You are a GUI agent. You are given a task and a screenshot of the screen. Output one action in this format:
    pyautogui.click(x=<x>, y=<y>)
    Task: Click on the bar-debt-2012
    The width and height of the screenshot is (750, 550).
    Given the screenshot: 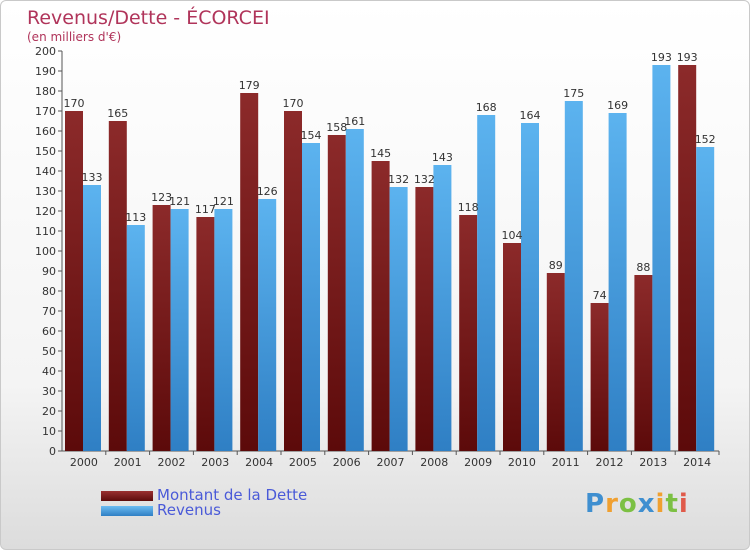 What is the action you would take?
    pyautogui.click(x=599, y=377)
    